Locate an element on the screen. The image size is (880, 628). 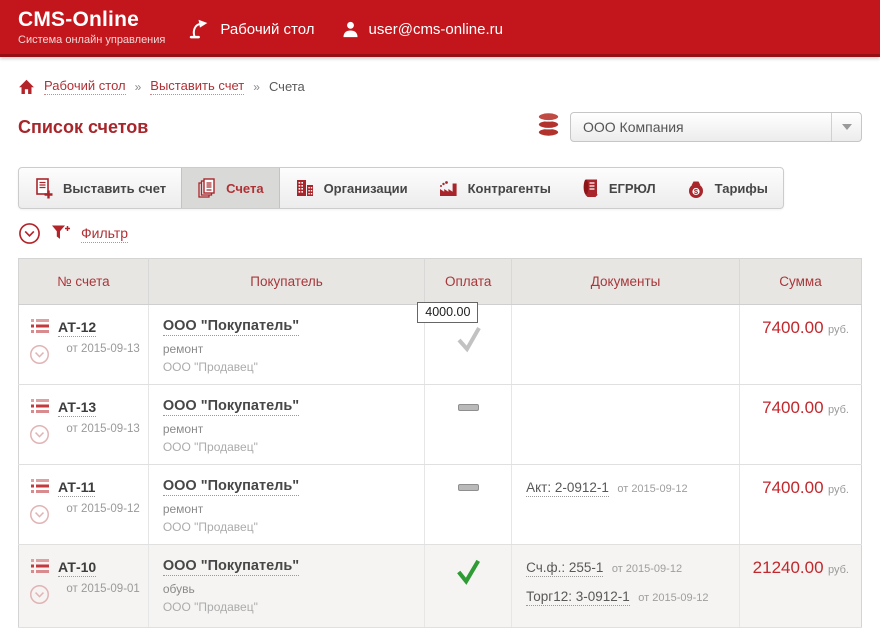
tab-label: ЕГРЮЛ is located at coordinates (632, 188).